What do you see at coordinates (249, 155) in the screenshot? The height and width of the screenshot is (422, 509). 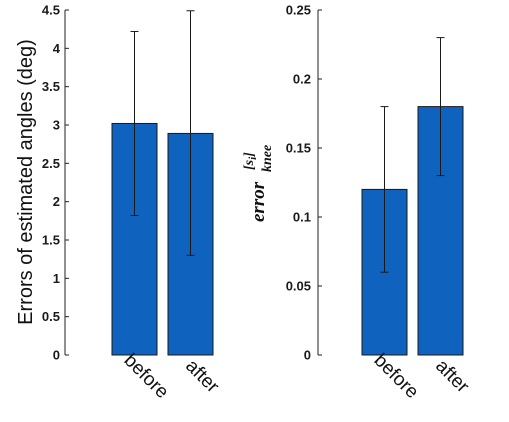 I see `y-axis-label-right-superscript-close: ]` at bounding box center [249, 155].